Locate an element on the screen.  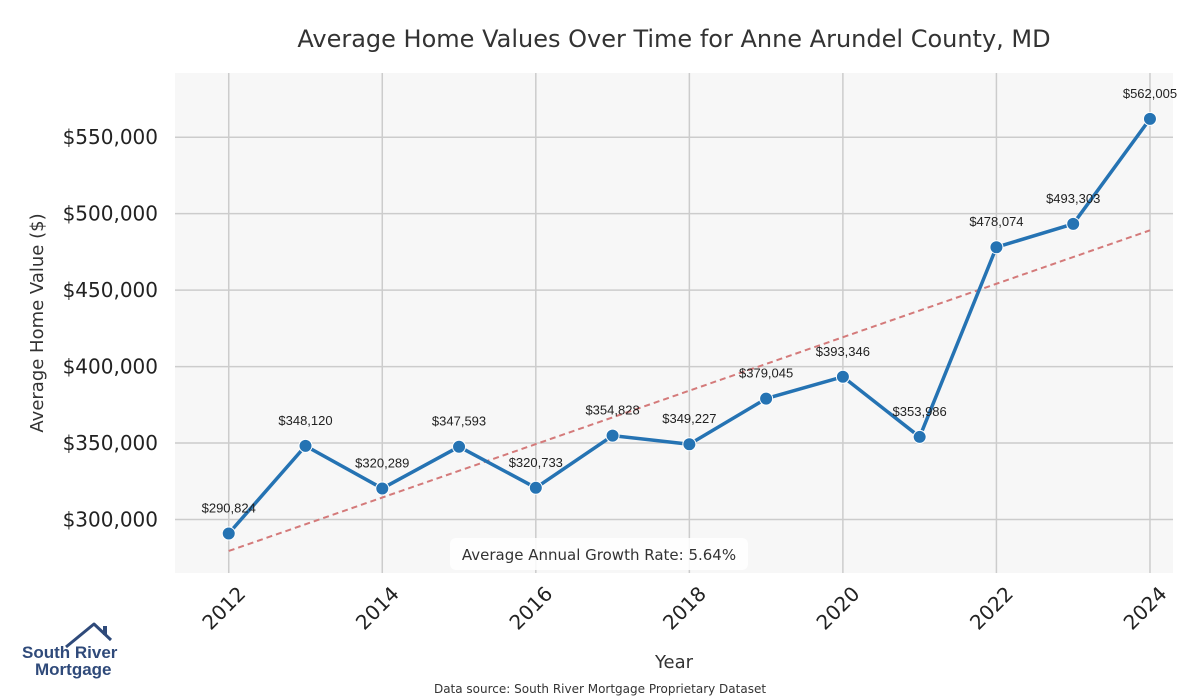
data-label: $379,045 is located at coordinates (766, 373).